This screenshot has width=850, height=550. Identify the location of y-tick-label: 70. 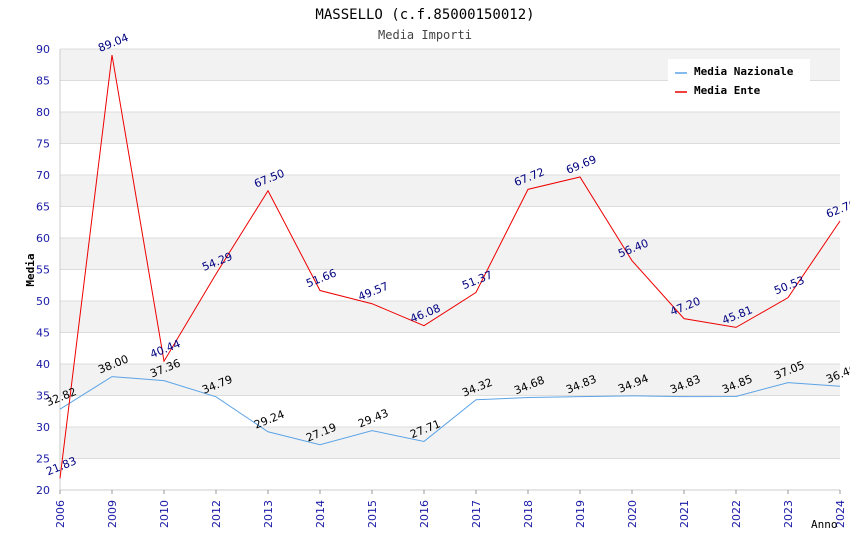
(43, 175).